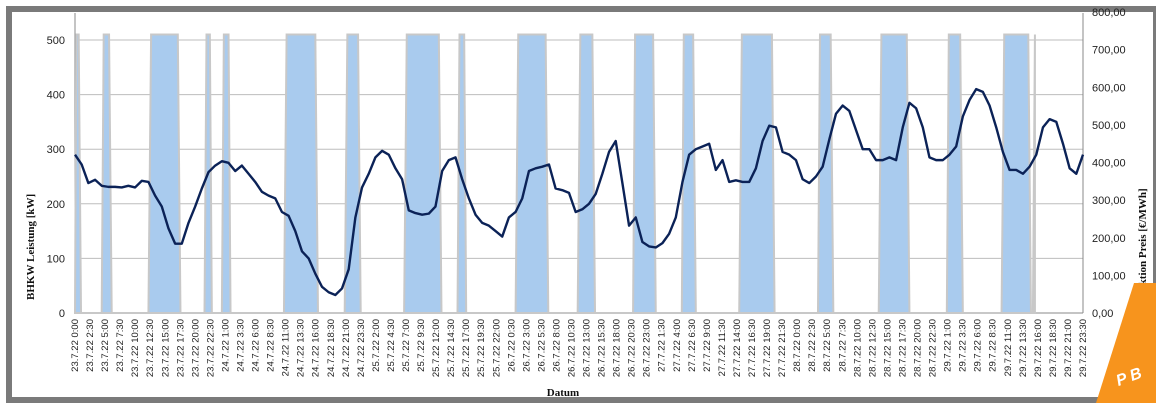 This screenshot has width=1156, height=403. What do you see at coordinates (376, 345) in the screenshot?
I see `x-tick-label: 25.7.22 2:00` at bounding box center [376, 345].